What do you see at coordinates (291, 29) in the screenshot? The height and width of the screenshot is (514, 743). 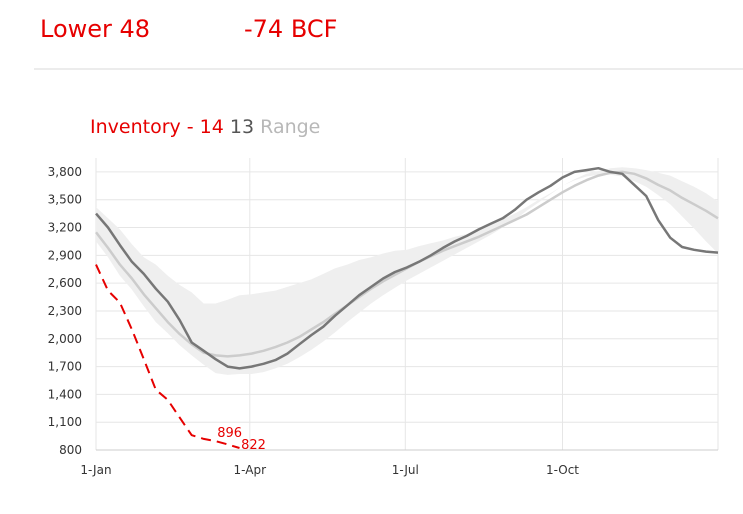 I see `weekly-change-value: -74 BCF` at bounding box center [291, 29].